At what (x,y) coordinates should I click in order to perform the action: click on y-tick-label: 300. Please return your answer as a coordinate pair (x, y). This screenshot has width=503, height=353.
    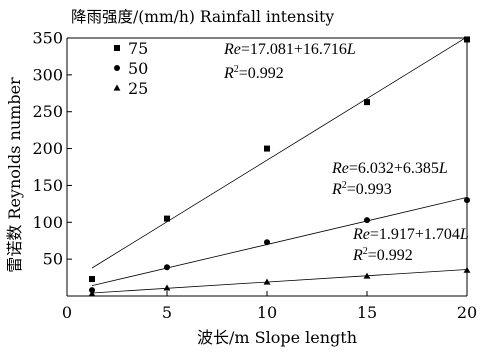
    Looking at the image, I should click on (47, 74).